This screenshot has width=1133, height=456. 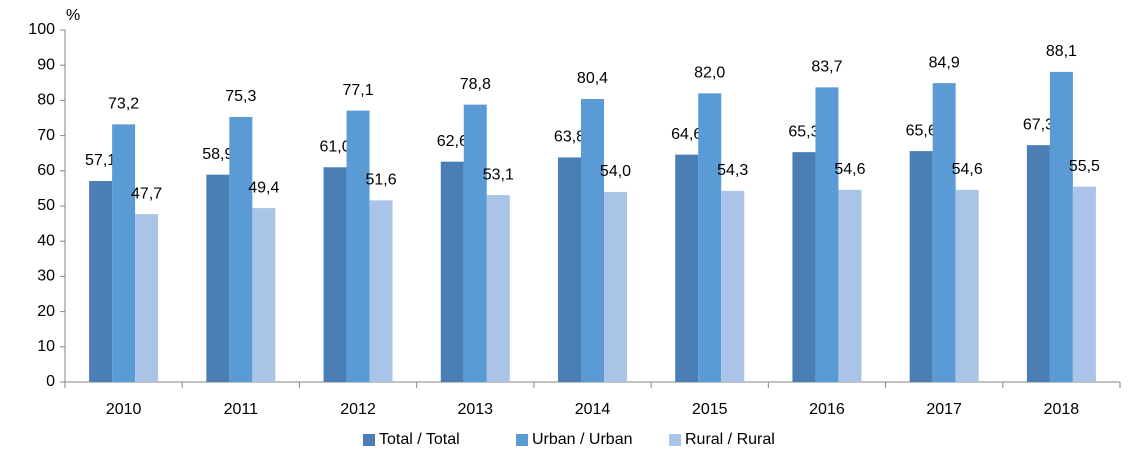 I want to click on x-tick-label: 2011, so click(x=241, y=409).